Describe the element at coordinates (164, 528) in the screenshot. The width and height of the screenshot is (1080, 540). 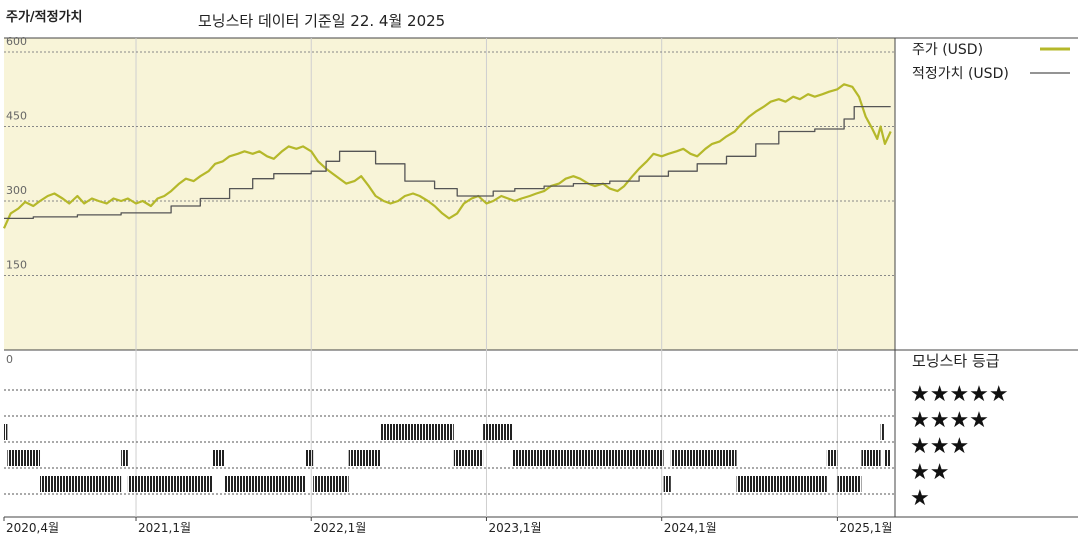
I see `x-tick-label: 2021,1월` at that location.